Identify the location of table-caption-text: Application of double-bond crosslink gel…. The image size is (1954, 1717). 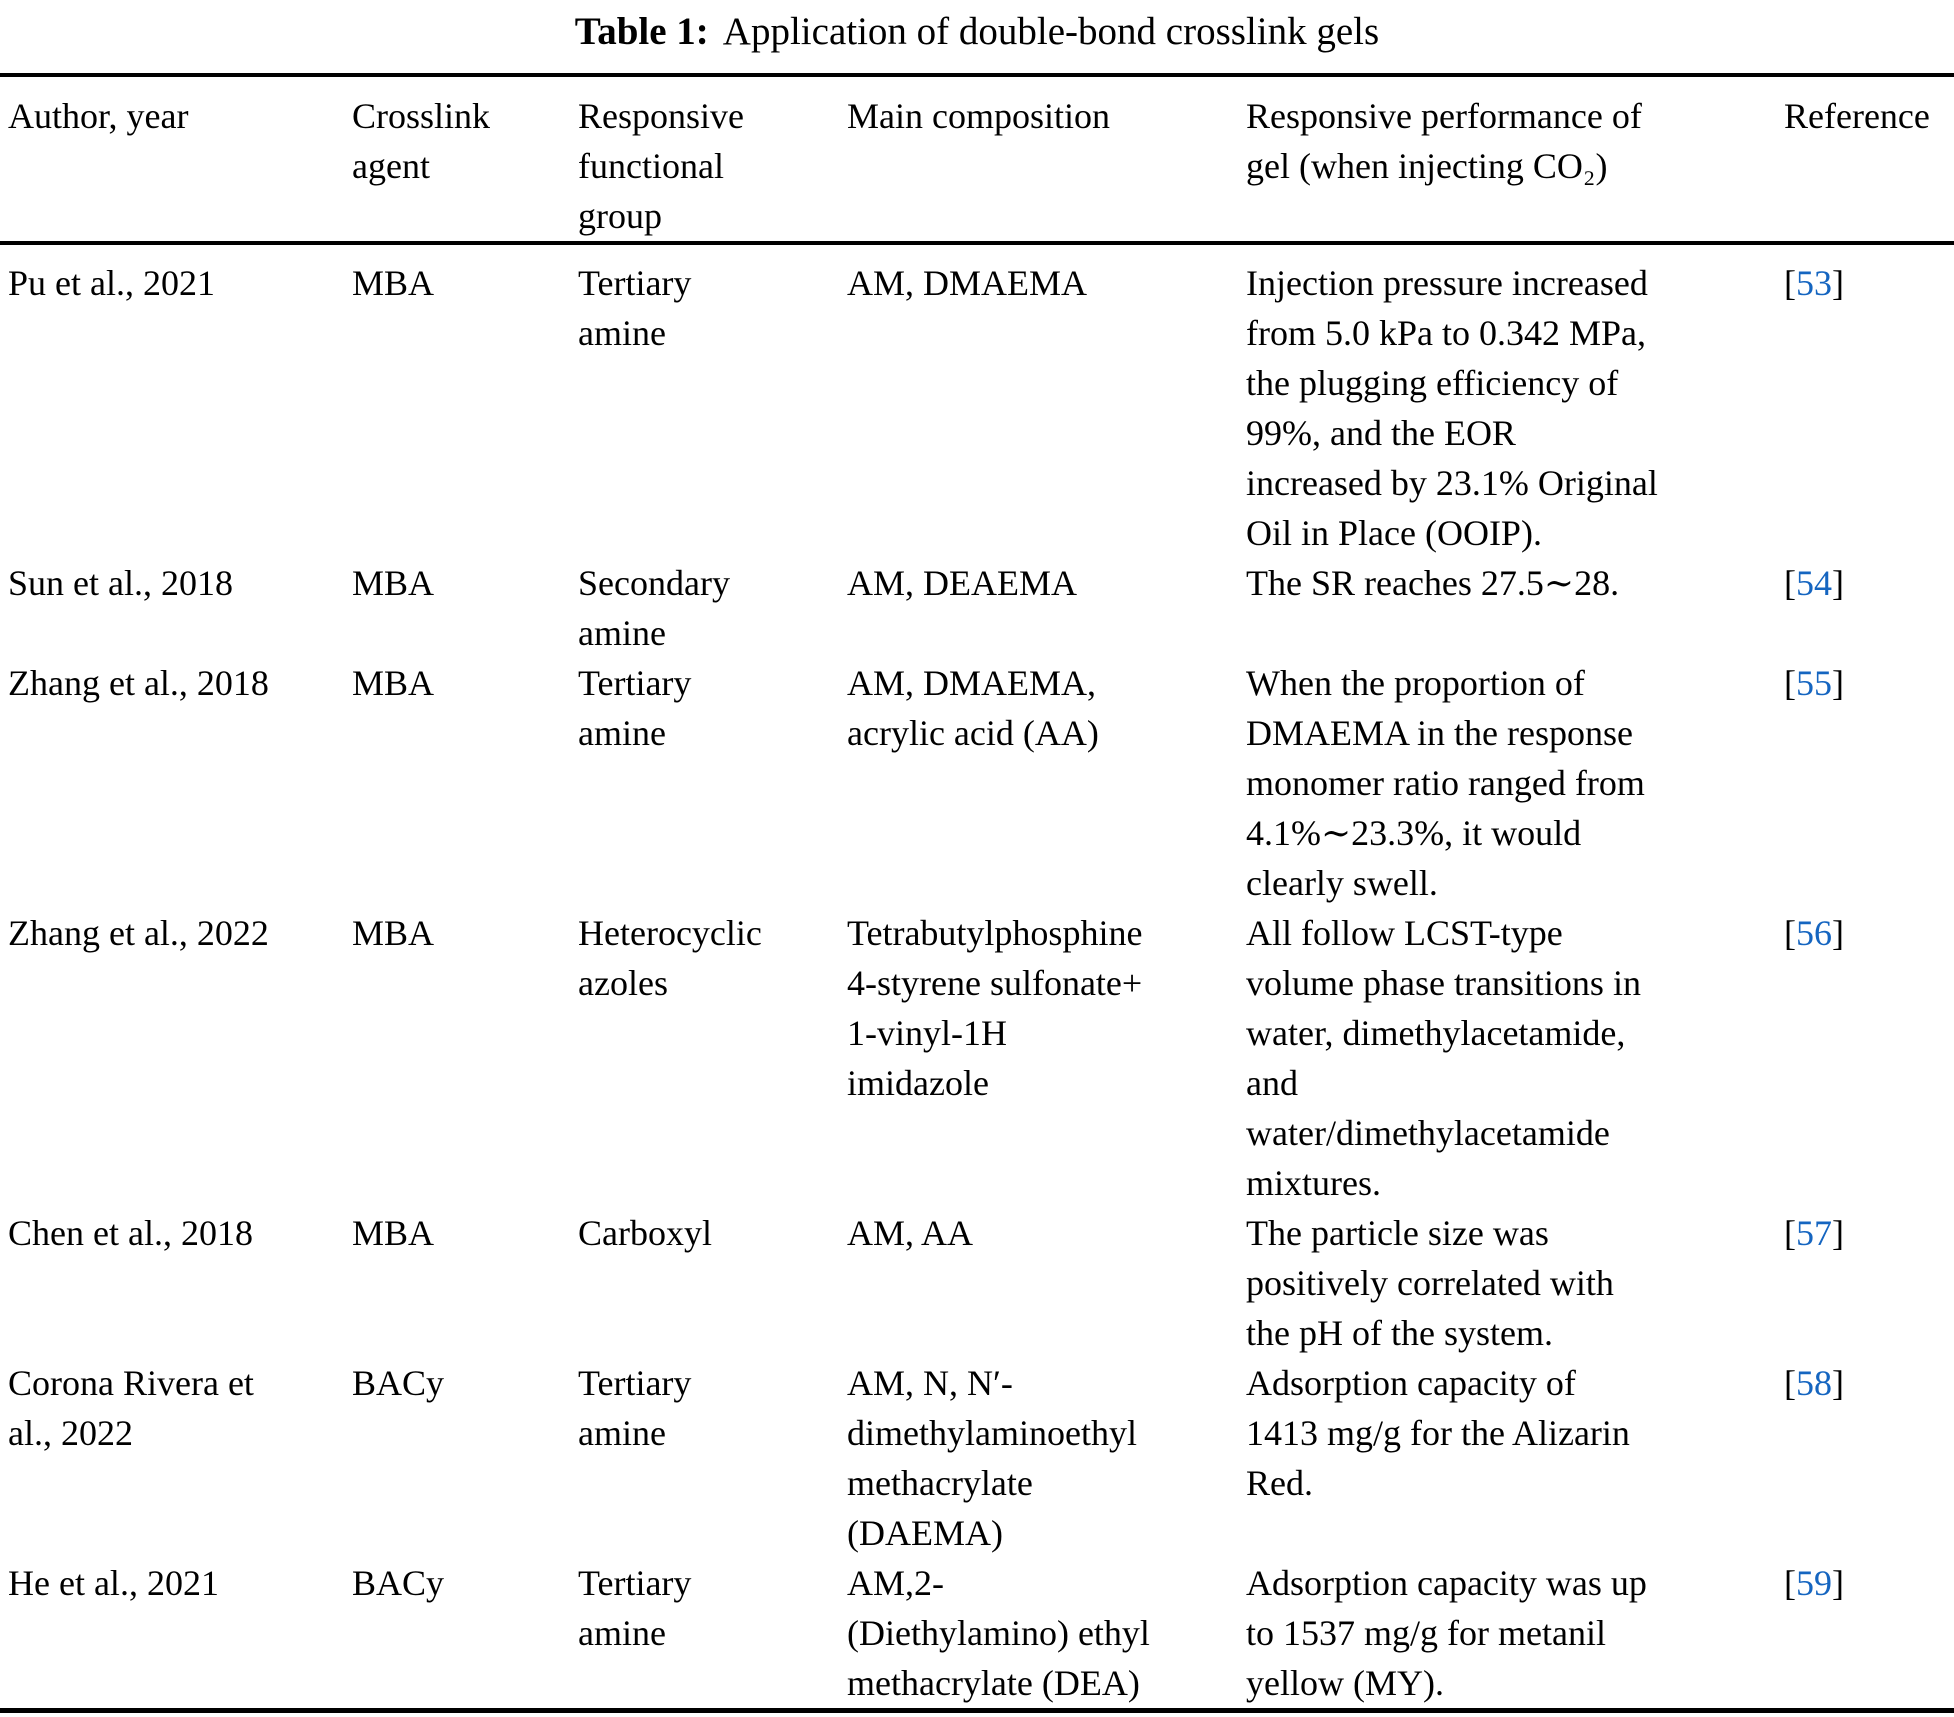
(1051, 31).